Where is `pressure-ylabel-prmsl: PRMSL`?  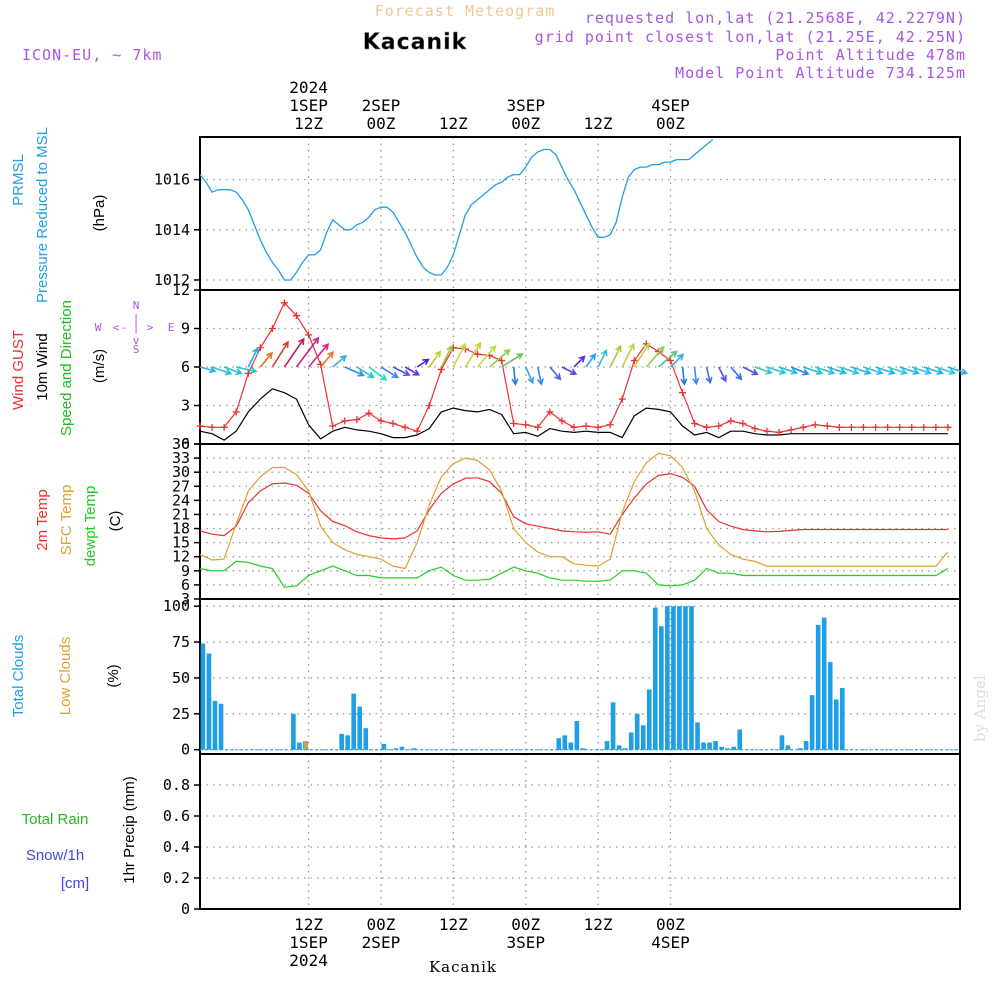 pressure-ylabel-prmsl: PRMSL is located at coordinates (18, 180).